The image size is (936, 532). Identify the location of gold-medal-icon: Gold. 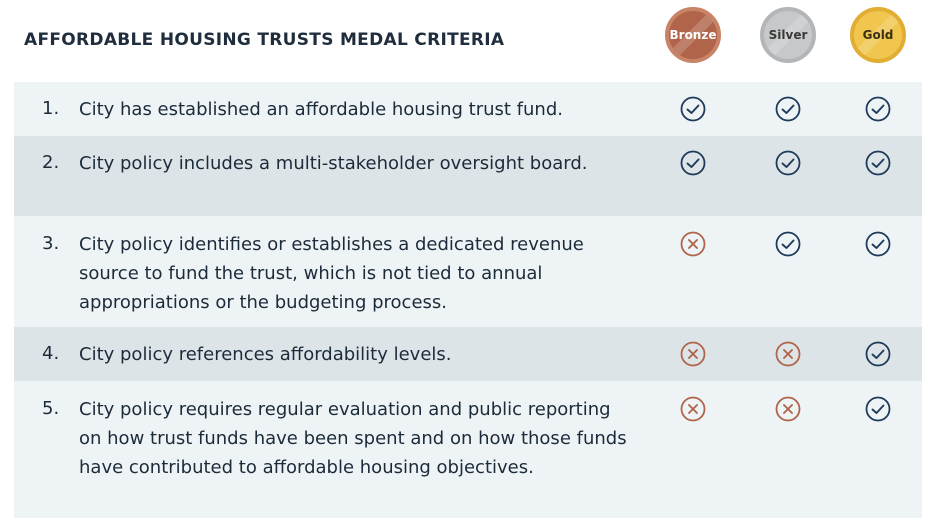
(878, 35).